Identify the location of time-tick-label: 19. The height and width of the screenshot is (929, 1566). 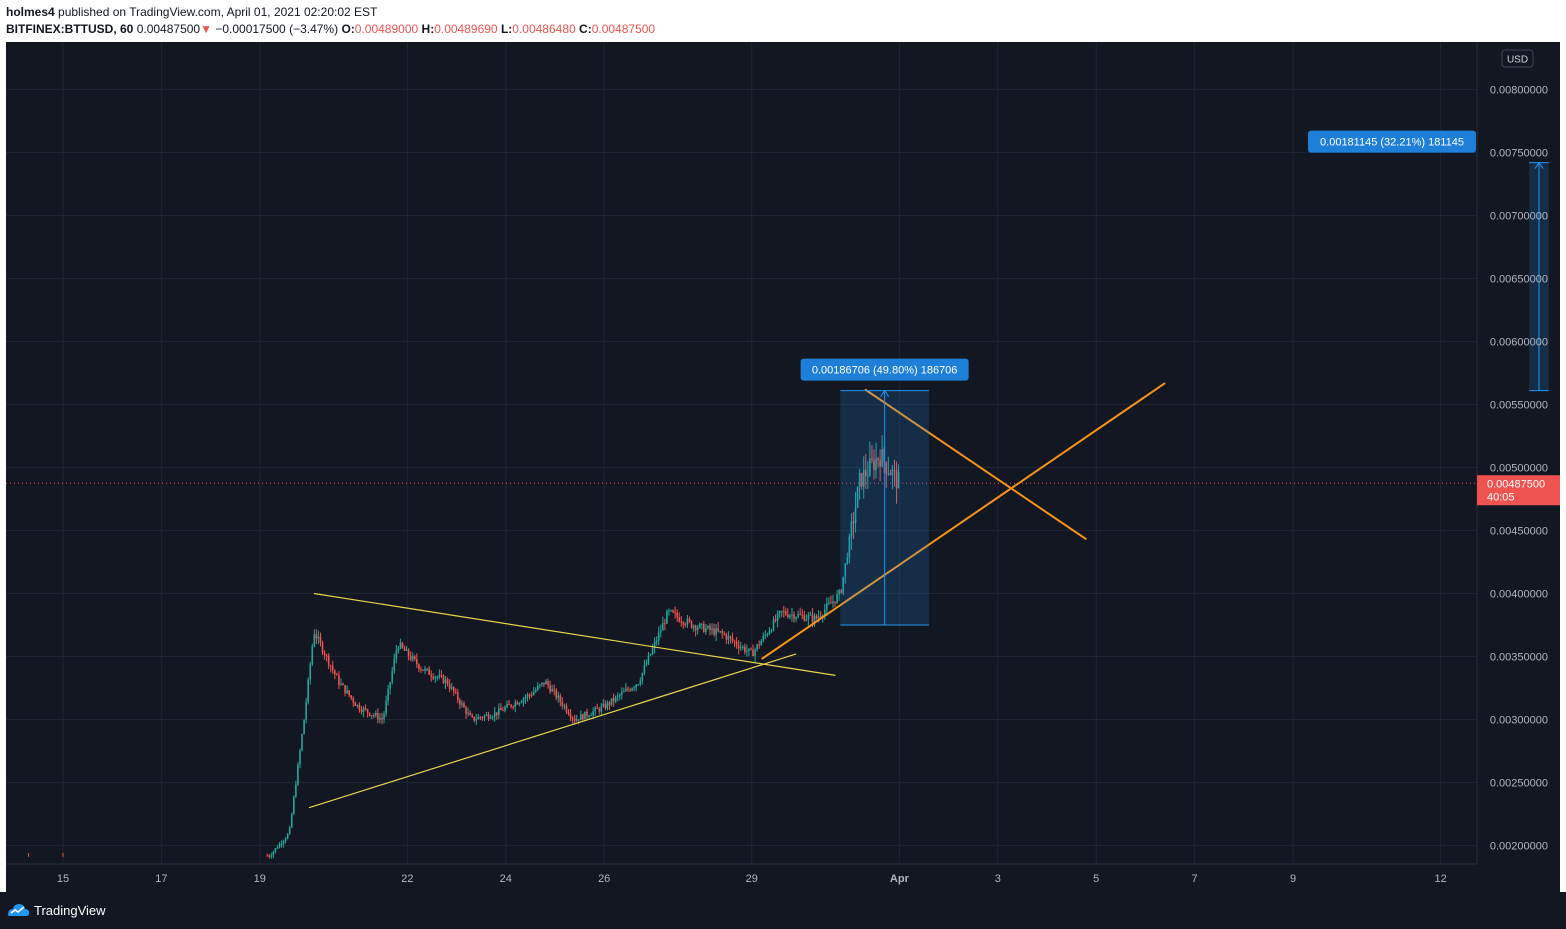
(260, 879).